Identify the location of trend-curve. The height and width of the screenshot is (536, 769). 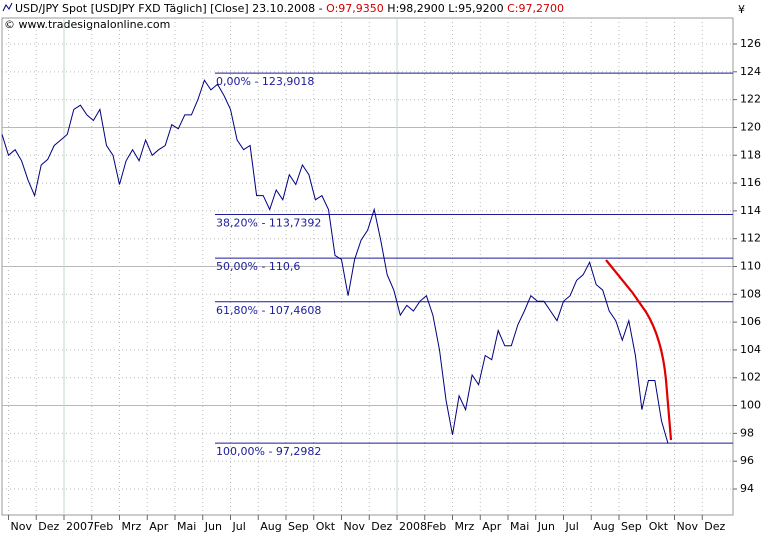
(639, 350).